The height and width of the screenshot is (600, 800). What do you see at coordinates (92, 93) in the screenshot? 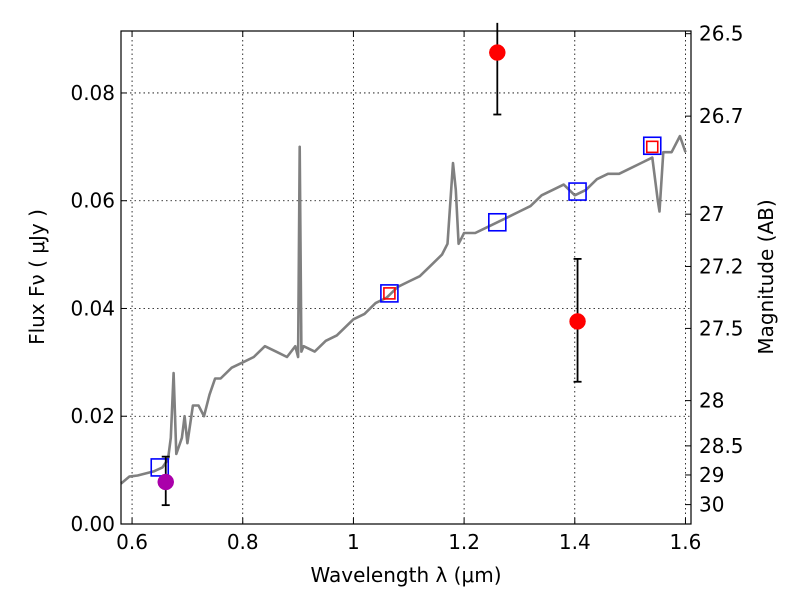
I see `y-tick-label: 0.08` at bounding box center [92, 93].